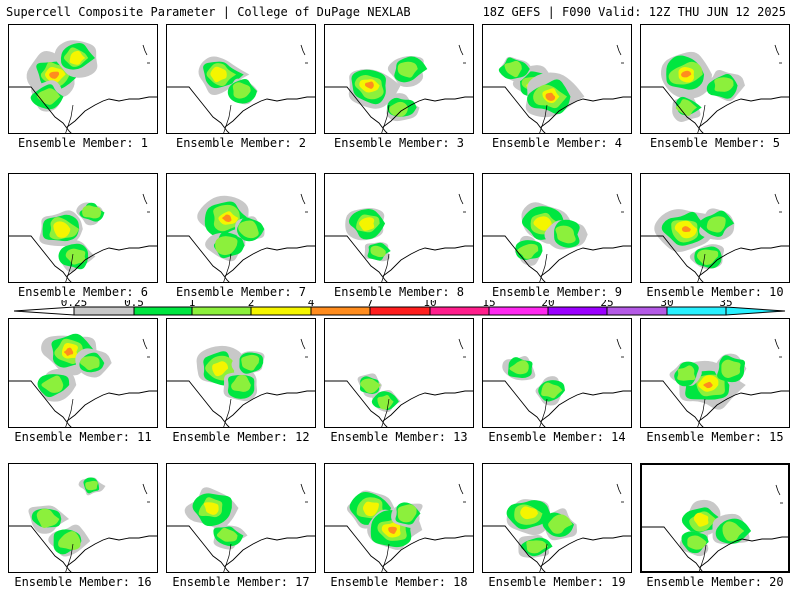 This screenshot has width=800, height=600. I want to click on ensemble-member-label: Ensemble Member: 4, so click(557, 143).